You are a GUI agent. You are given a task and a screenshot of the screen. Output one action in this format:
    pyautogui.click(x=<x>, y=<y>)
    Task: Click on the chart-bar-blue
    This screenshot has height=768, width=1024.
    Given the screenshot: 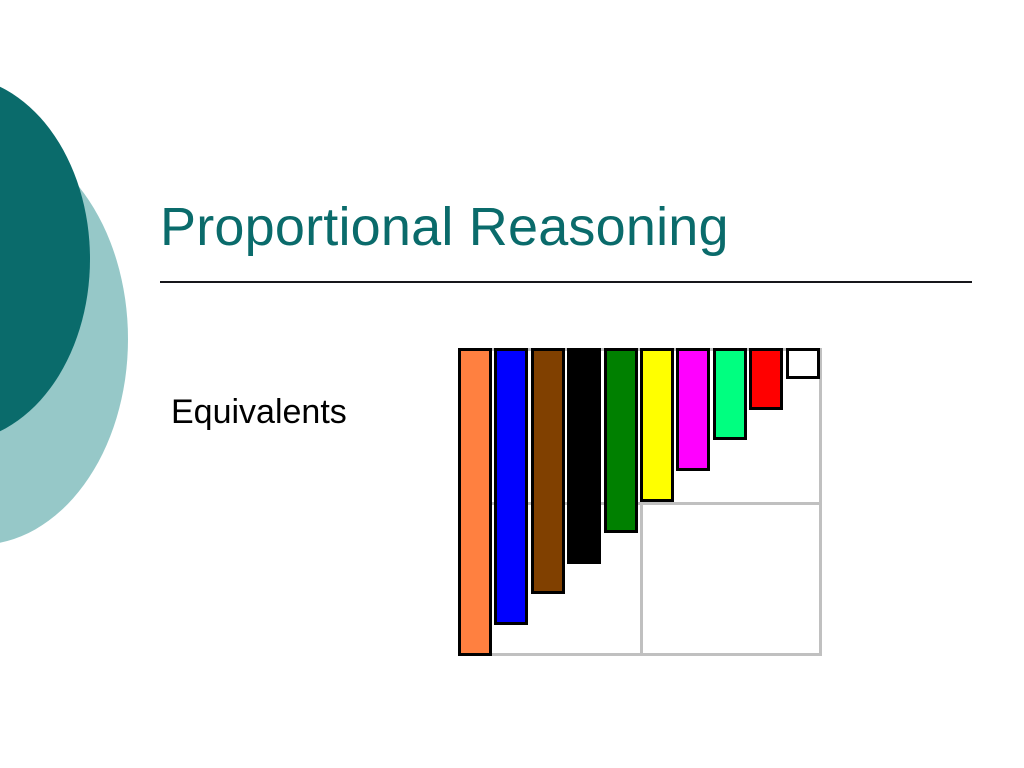 What is the action you would take?
    pyautogui.click(x=511, y=486)
    